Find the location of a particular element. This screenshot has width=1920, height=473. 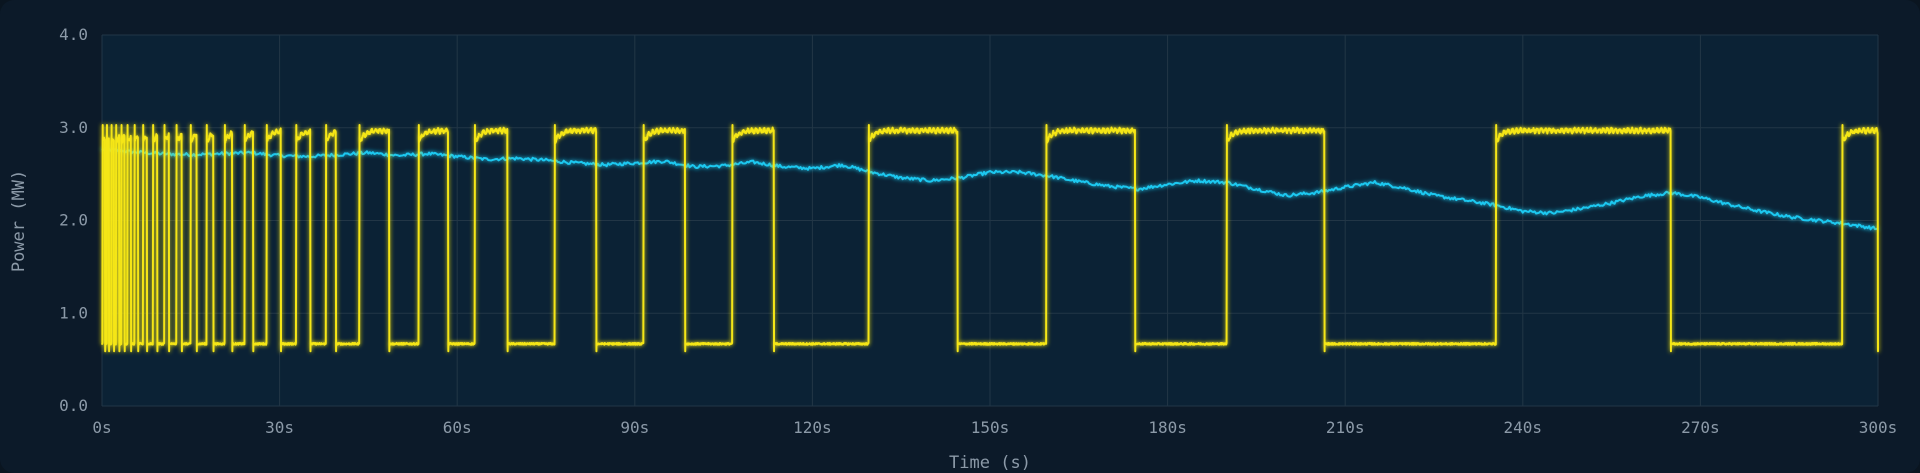

y-tick-label: 0.0 is located at coordinates (73, 405).